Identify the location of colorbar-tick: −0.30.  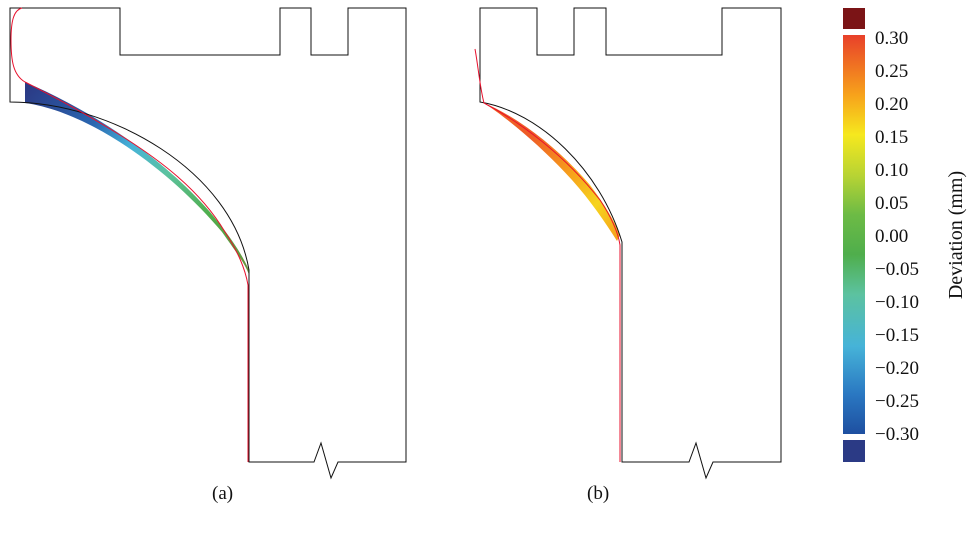
(897, 434).